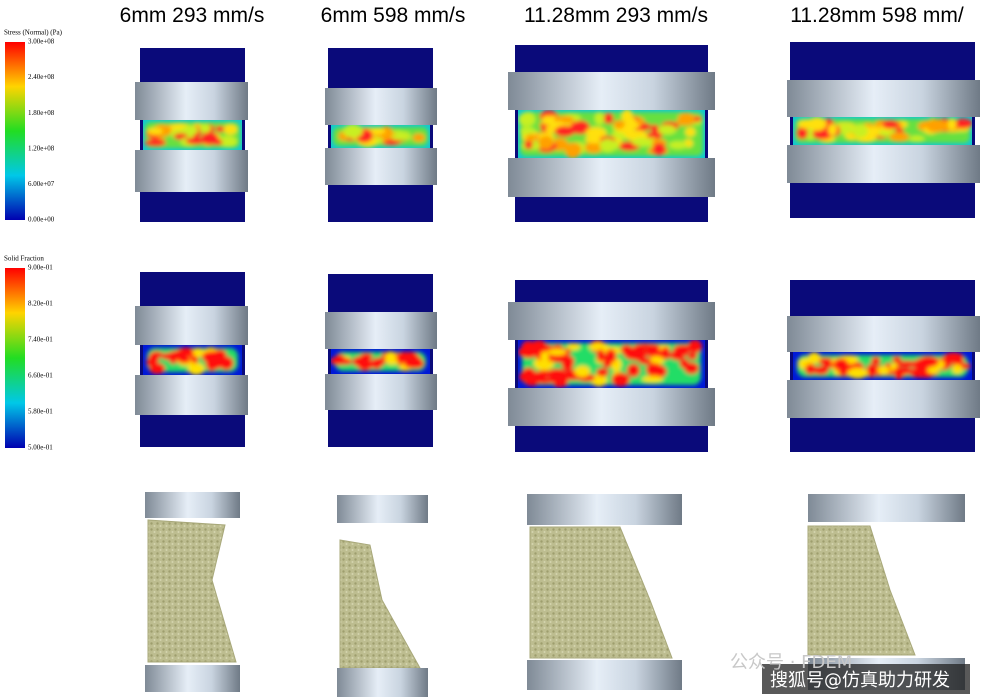 This screenshot has height=699, width=983. What do you see at coordinates (41, 77) in the screenshot?
I see `legend-label: 2.40e+08` at bounding box center [41, 77].